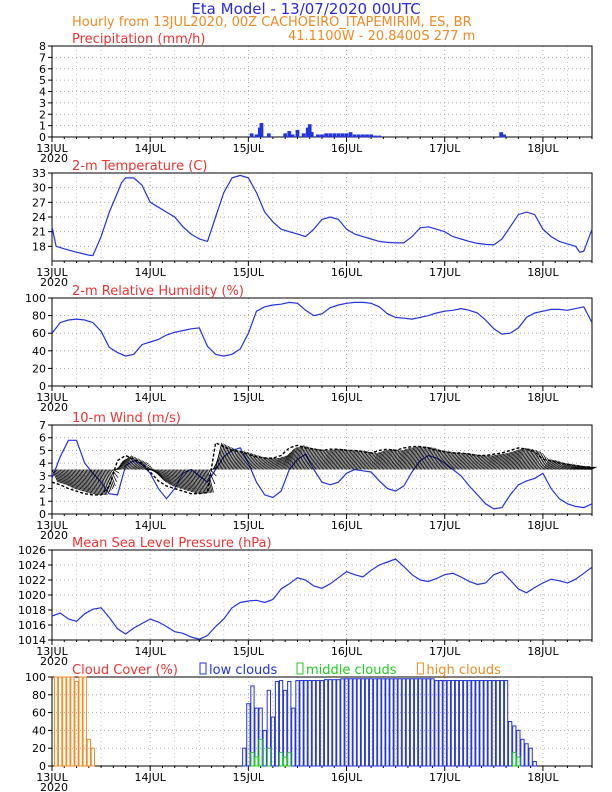 The height and width of the screenshot is (792, 612). Describe the element at coordinates (39, 202) in the screenshot. I see `y-tick-label: 27` at that location.